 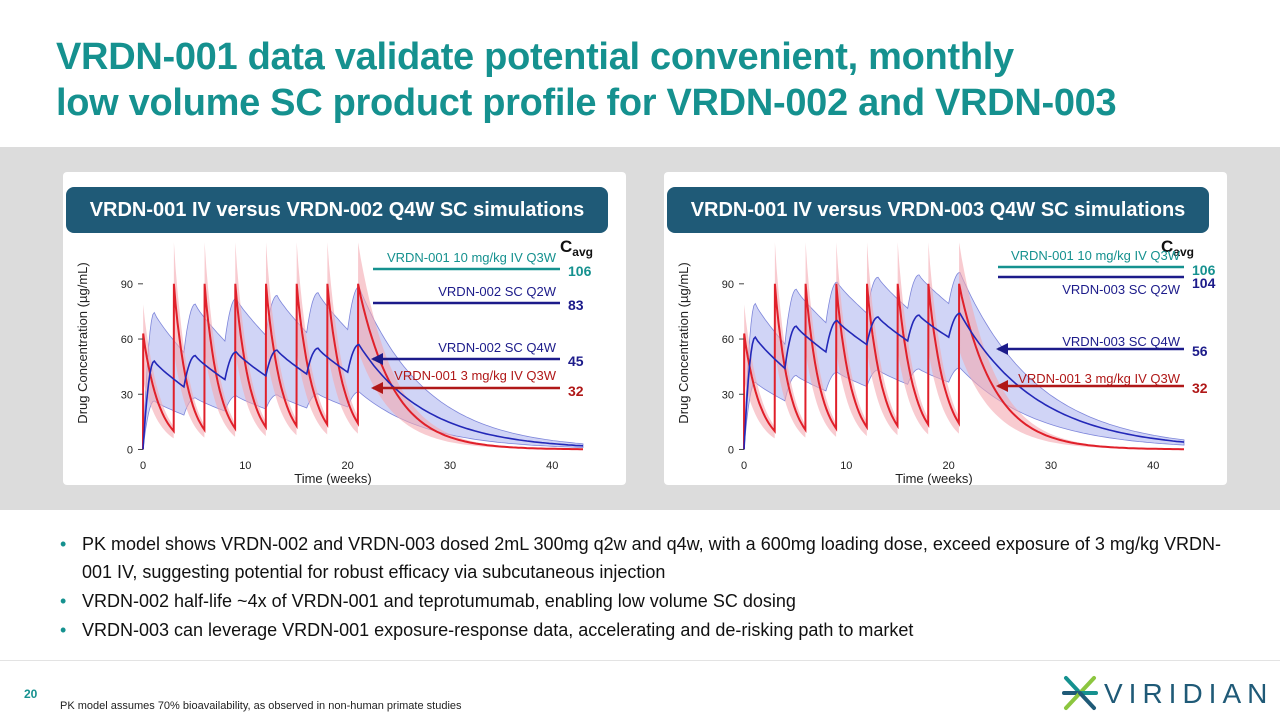 I want to click on cavg-value: 83, so click(x=576, y=305).